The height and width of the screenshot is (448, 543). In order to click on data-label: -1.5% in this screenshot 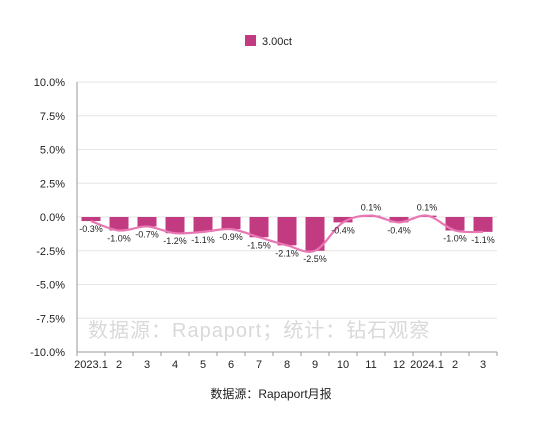, I will do `click(259, 245)`.